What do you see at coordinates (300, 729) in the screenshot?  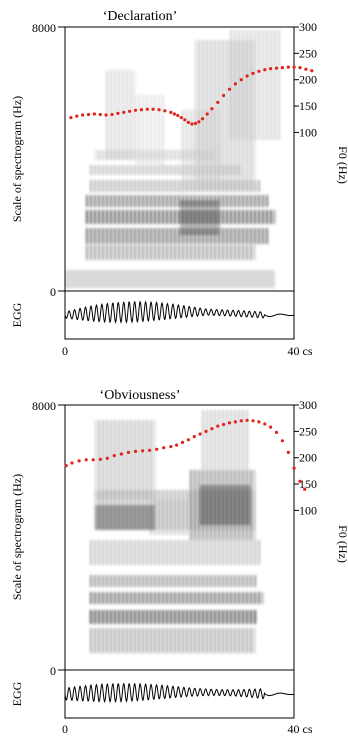 I see `time-tick-end: 40 cs` at bounding box center [300, 729].